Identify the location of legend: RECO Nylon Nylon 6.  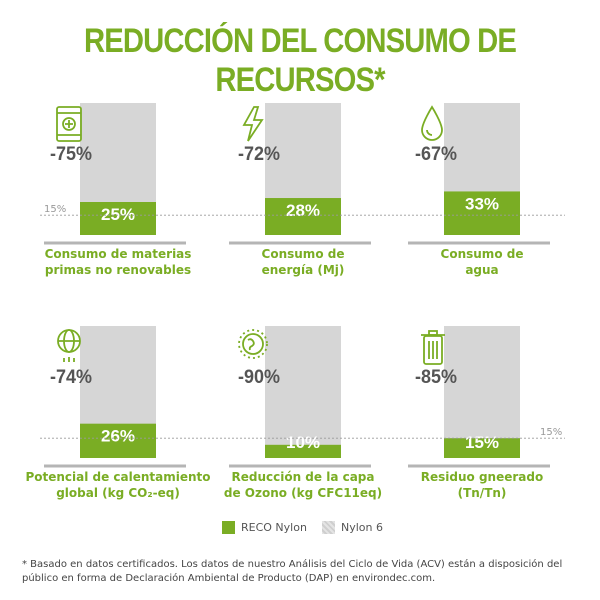
(300, 531).